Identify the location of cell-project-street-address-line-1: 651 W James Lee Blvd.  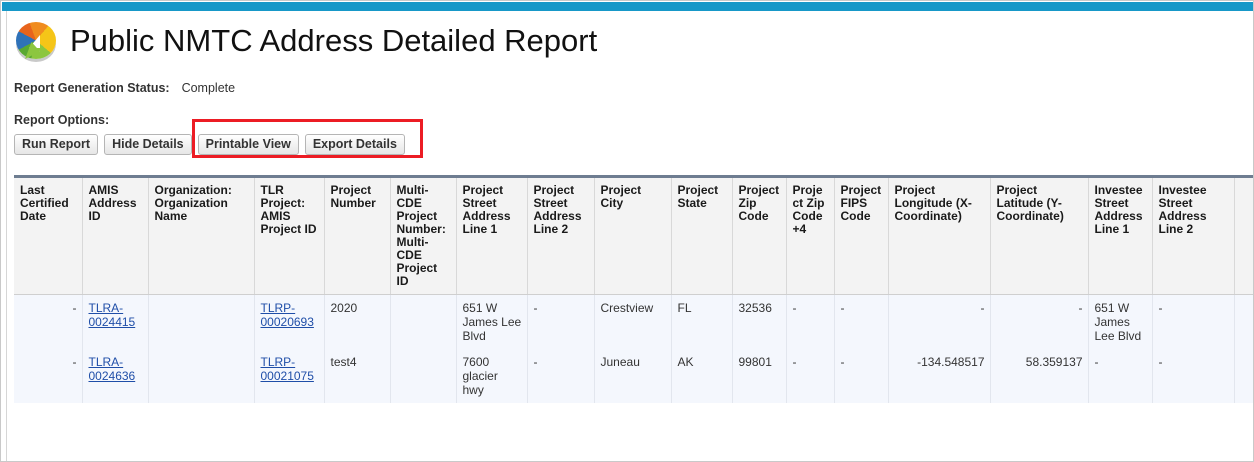
(492, 321).